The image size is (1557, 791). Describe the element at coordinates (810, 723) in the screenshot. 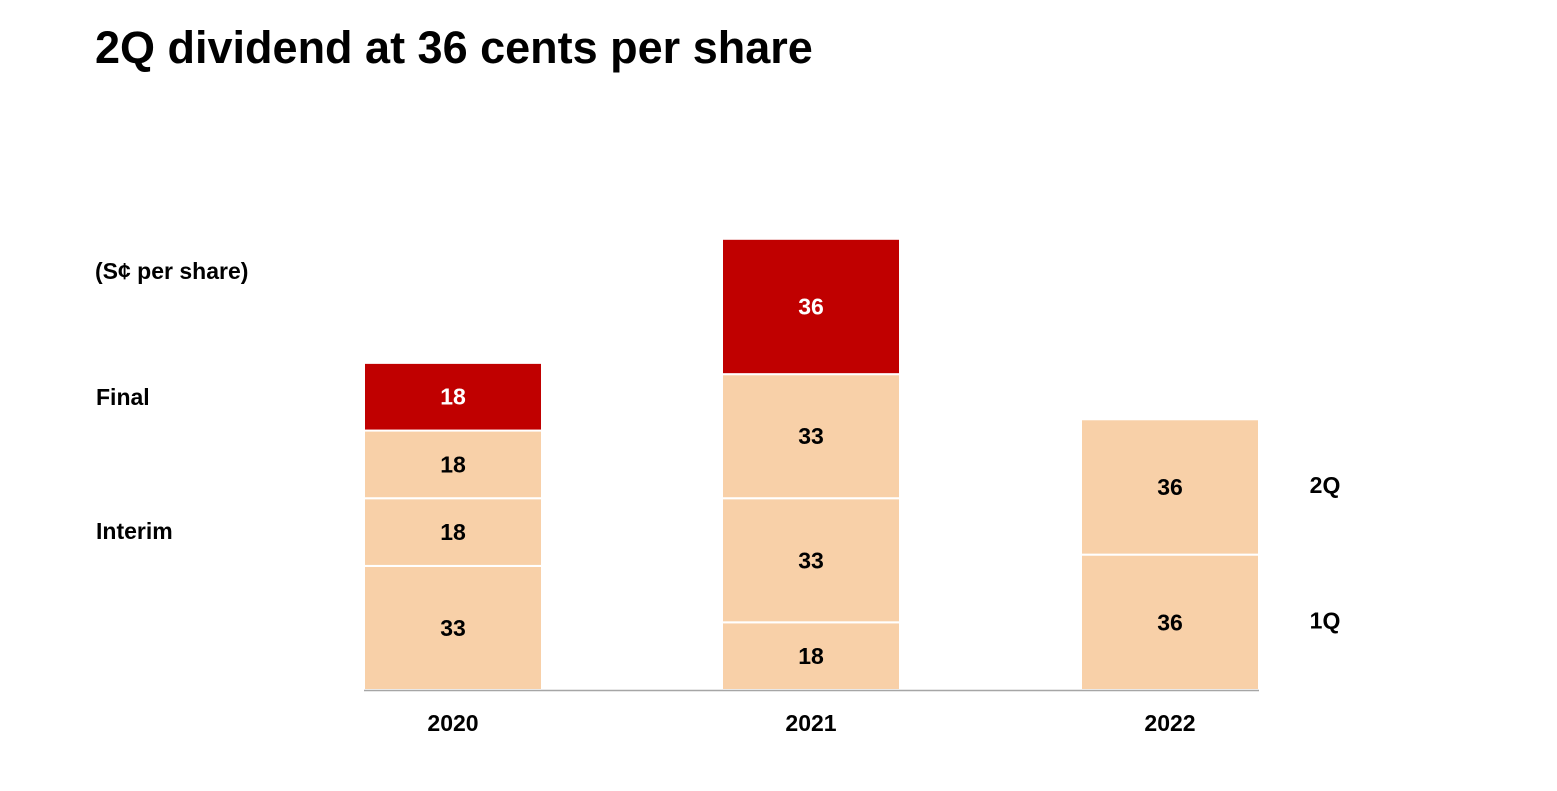

I see `category-label-2021: 2021` at that location.